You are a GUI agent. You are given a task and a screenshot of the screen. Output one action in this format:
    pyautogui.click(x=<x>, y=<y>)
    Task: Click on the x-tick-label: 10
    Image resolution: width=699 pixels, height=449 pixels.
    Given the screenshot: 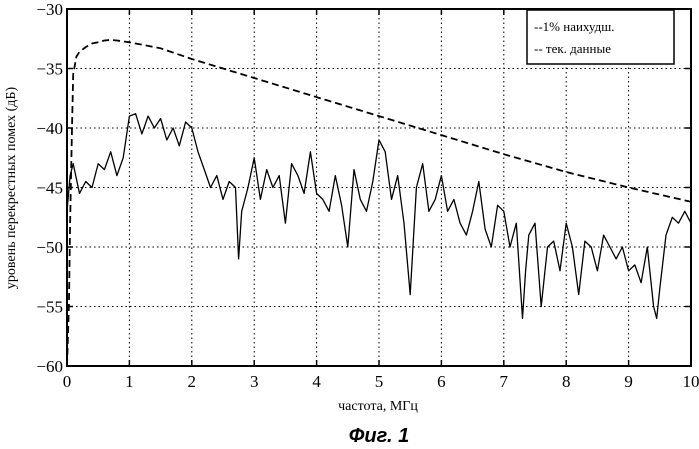 What is the action you would take?
    pyautogui.click(x=691, y=381)
    